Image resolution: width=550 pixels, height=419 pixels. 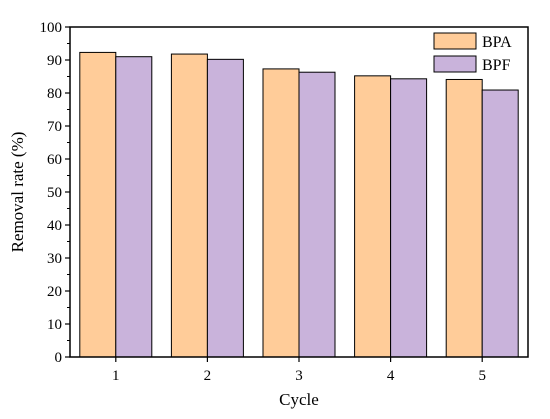 What do you see at coordinates (455, 64) in the screenshot?
I see `legend-swatch-bpf` at bounding box center [455, 64].